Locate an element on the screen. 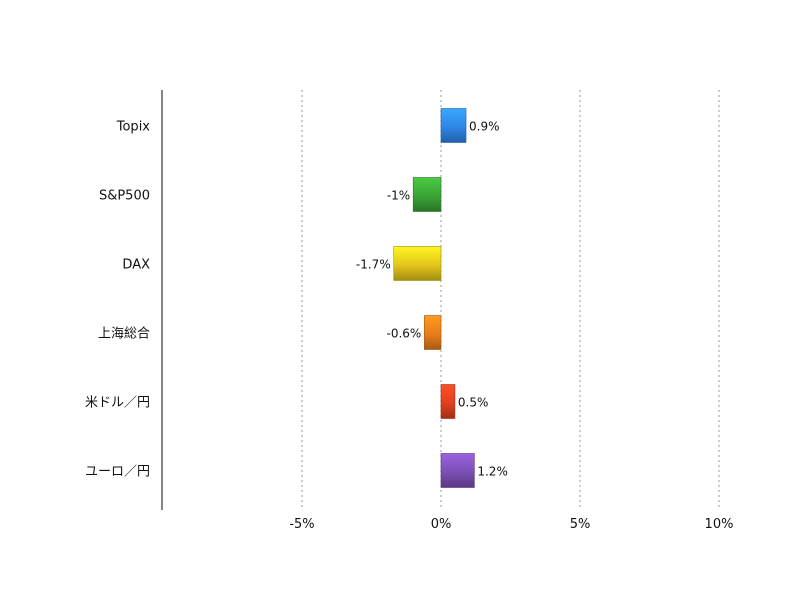 This screenshot has height=600, width=800. data-label: -1.7% is located at coordinates (373, 265).